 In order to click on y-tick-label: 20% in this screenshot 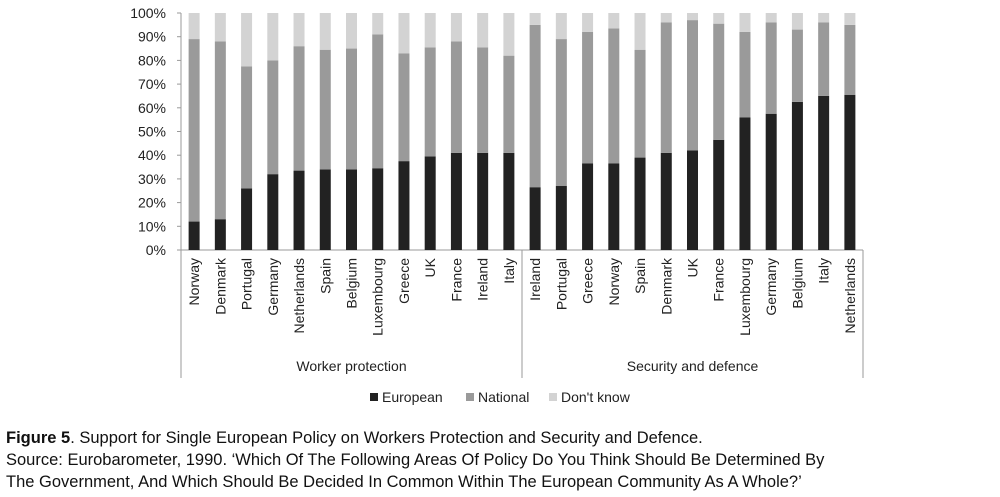, I will do `click(152, 203)`.